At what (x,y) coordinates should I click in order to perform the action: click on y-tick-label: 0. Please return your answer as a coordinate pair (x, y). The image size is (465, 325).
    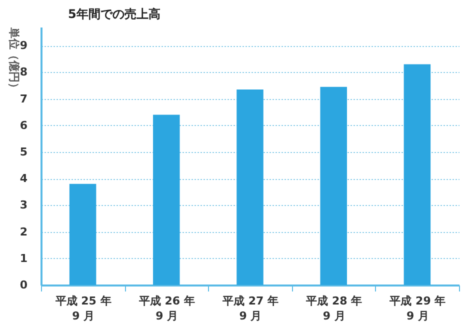
    Looking at the image, I should click on (24, 285).